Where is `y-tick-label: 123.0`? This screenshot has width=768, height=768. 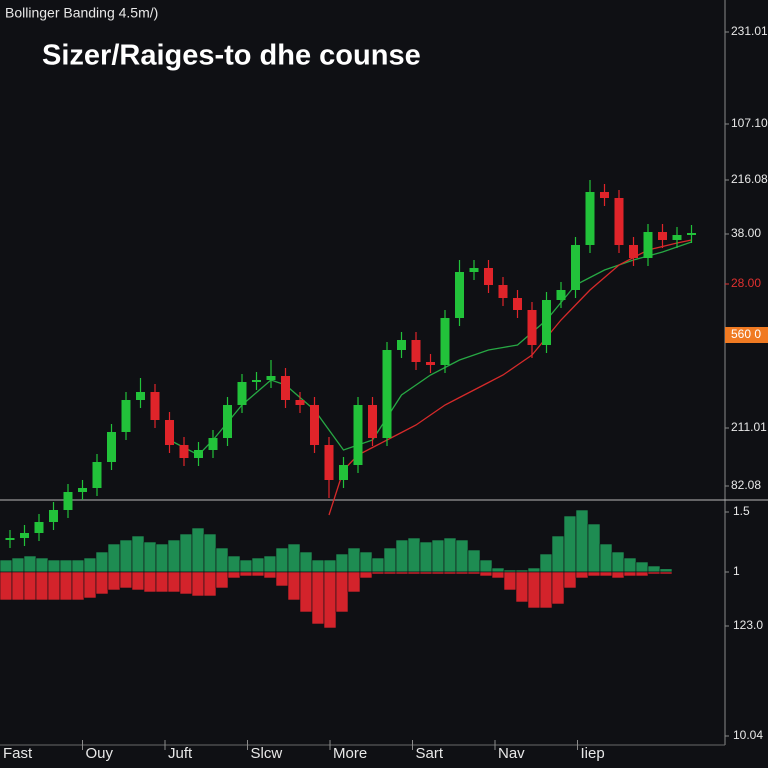
y-tick-label: 123.0 is located at coordinates (748, 625).